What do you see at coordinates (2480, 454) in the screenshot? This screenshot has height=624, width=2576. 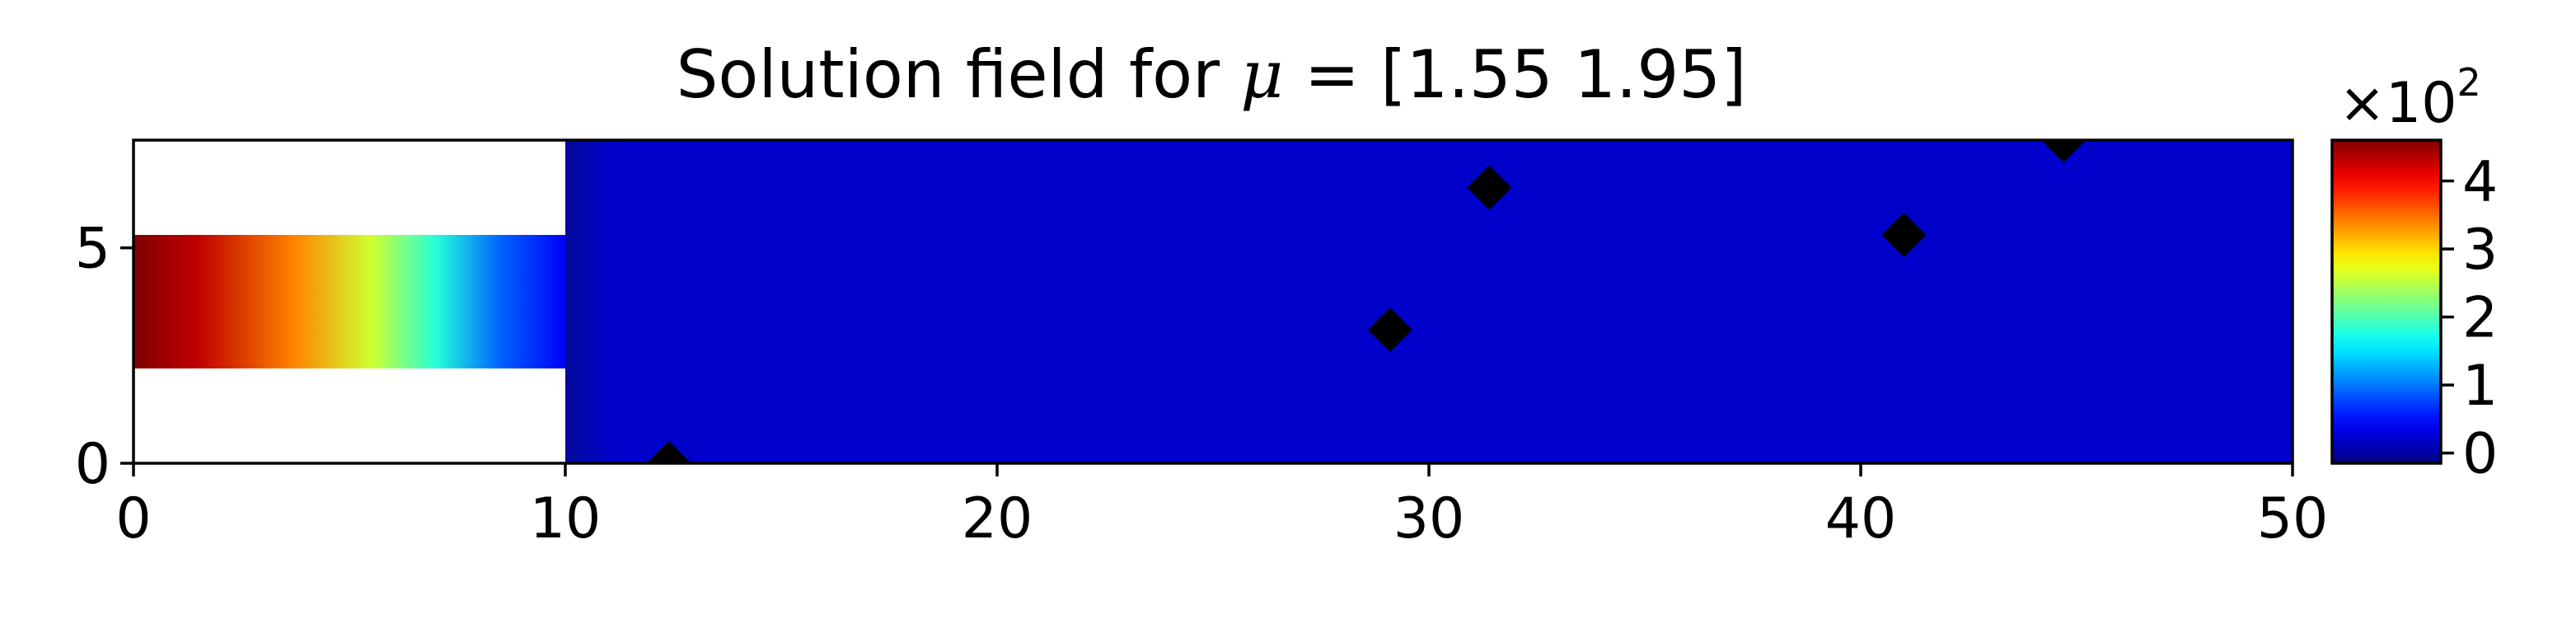 I see `colorbar-tick-label-0: 0` at bounding box center [2480, 454].